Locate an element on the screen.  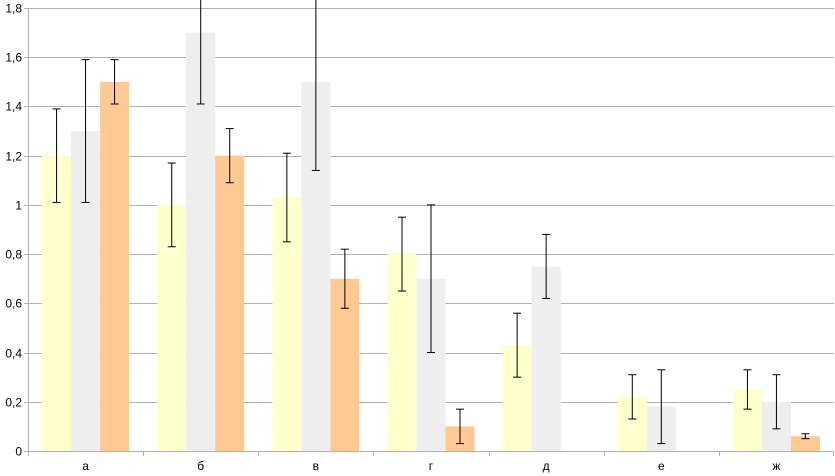
y-tick-label: 1,2 is located at coordinates (13, 157).